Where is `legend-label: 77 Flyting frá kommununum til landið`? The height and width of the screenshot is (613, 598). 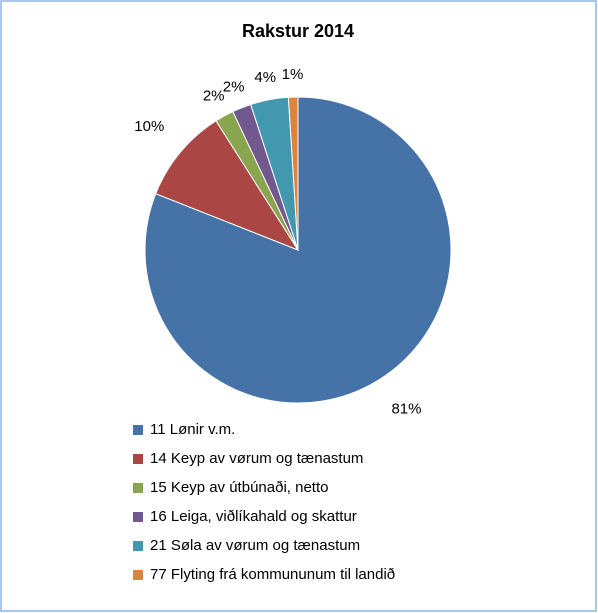
legend-label: 77 Flyting frá kommununum til landið is located at coordinates (272, 574).